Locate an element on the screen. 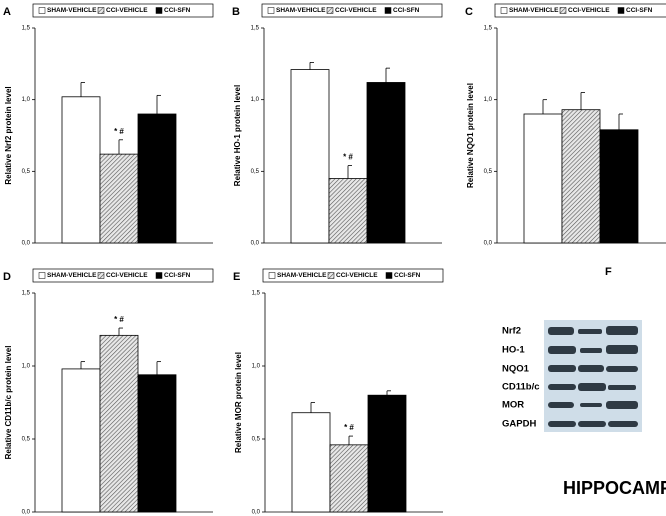 Image resolution: width=666 pixels, height=516 pixels. blot-image is located at coordinates (593, 376).